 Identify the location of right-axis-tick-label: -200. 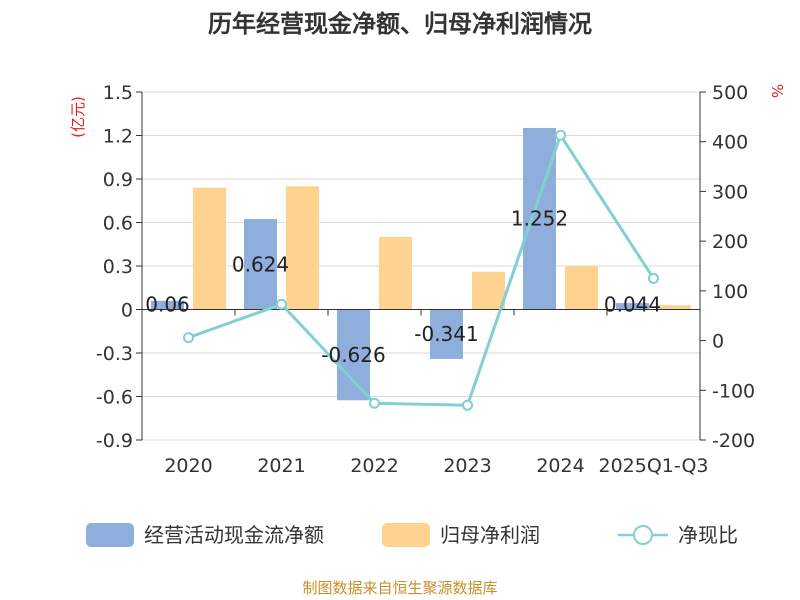
(733, 441).